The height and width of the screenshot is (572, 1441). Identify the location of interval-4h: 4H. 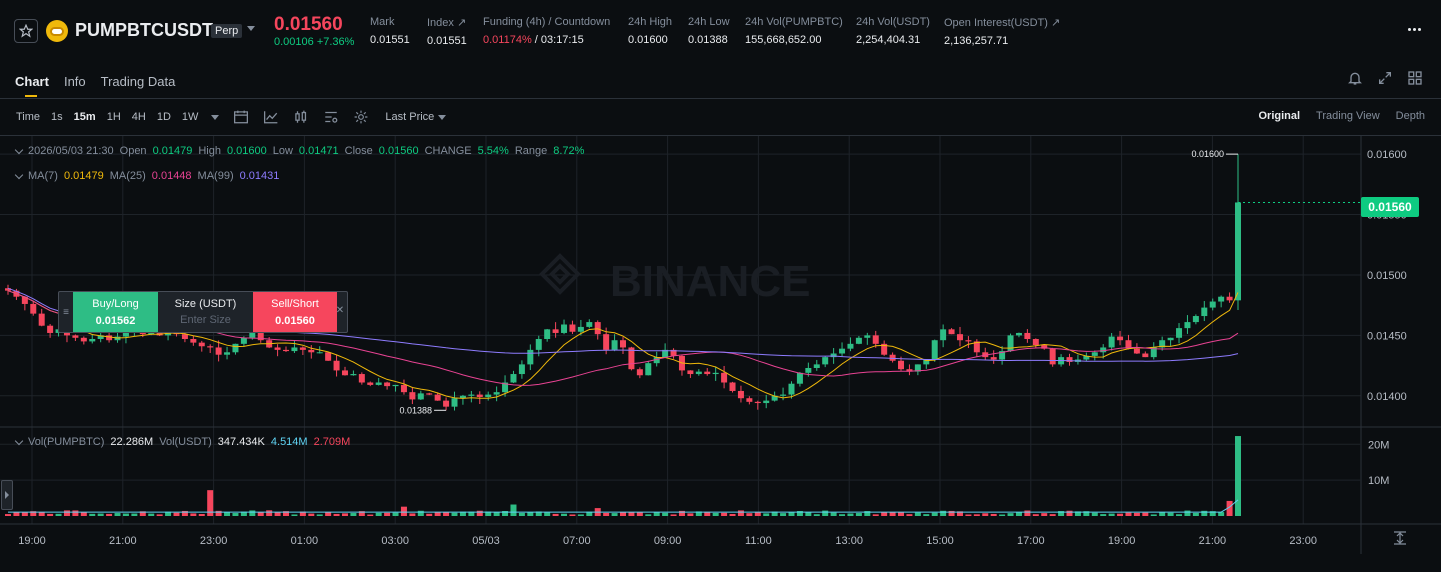
(138, 117).